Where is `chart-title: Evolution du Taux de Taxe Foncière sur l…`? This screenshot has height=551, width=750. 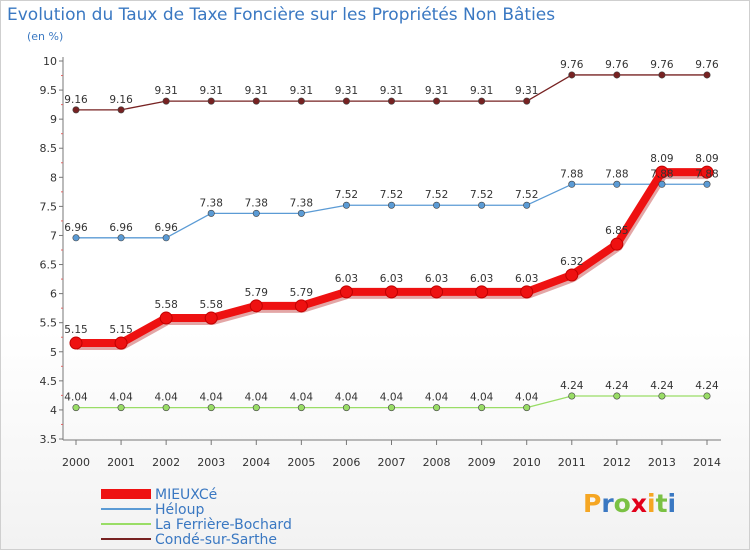
chart-title: Evolution du Taux de Taxe Foncière sur l… is located at coordinates (281, 15).